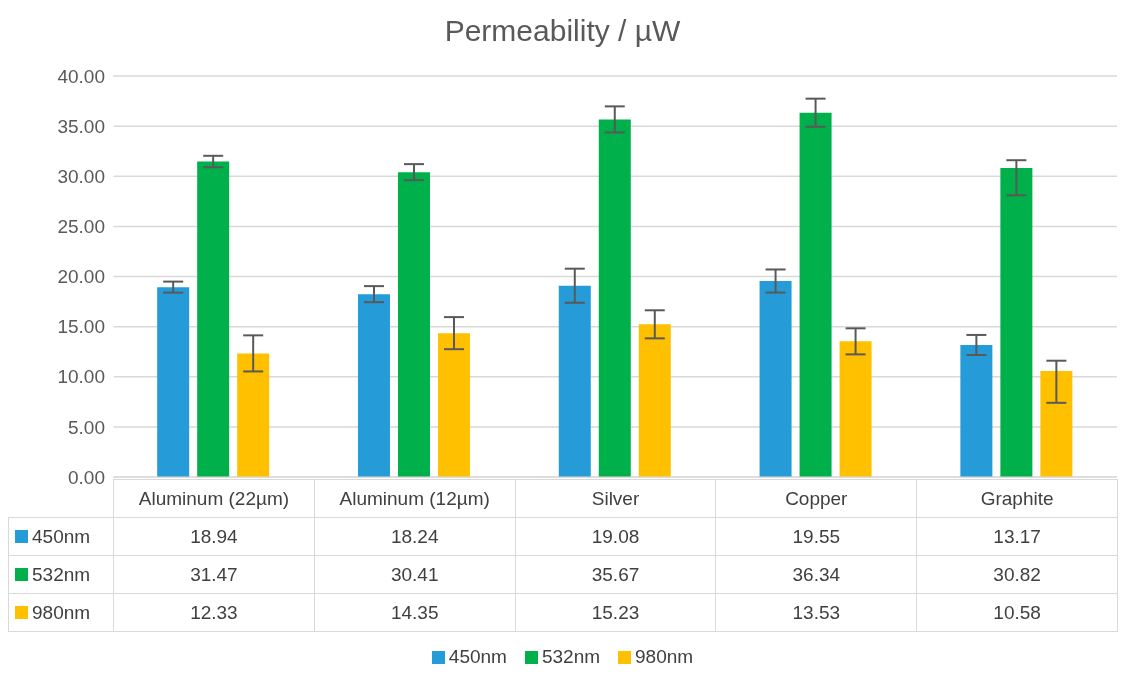 This screenshot has height=682, width=1125. I want to click on legend-label: 980nm, so click(664, 657).